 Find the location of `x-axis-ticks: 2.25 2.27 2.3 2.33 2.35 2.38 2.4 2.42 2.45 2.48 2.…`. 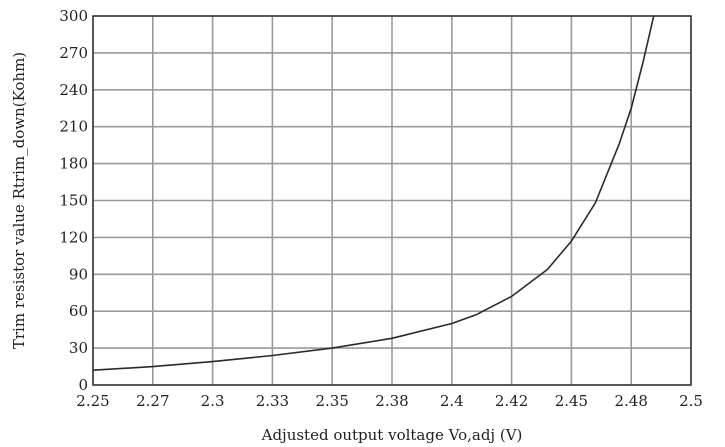

x-axis-ticks: 2.25 2.27 2.3 2.33 2.35 2.38 2.4 2.42 2.45 2.48 2.… is located at coordinates (389, 401).